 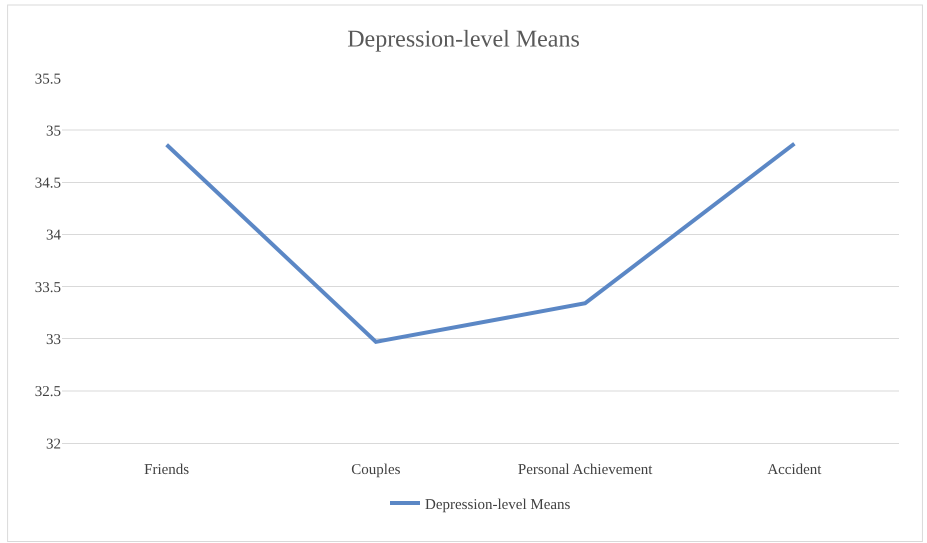 I want to click on y-tick-label: 32, so click(x=53, y=444).